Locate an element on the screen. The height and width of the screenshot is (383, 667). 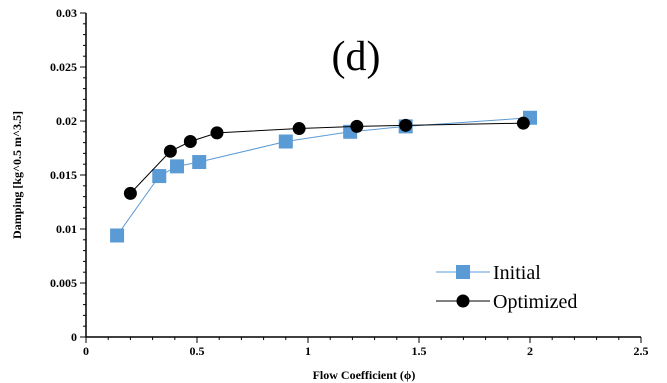
y-tick-label: 0 is located at coordinates (74, 337).